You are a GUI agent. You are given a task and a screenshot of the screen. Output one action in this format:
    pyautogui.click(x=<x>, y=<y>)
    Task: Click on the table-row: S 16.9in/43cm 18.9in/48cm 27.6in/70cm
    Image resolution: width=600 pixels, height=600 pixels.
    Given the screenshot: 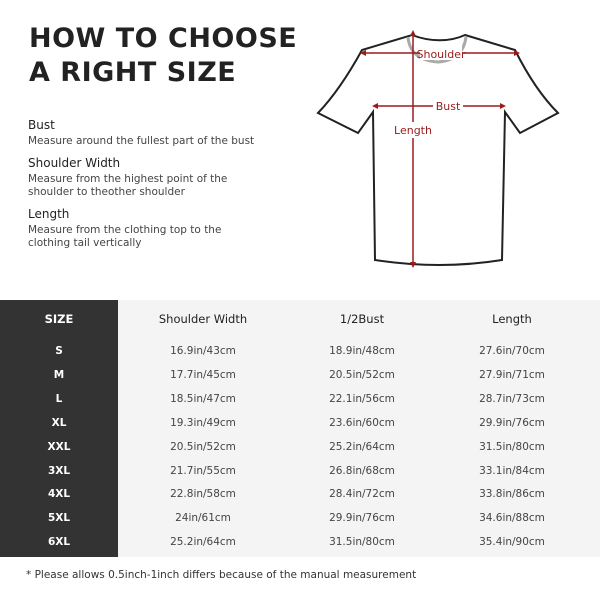 What is the action you would take?
    pyautogui.click(x=300, y=352)
    